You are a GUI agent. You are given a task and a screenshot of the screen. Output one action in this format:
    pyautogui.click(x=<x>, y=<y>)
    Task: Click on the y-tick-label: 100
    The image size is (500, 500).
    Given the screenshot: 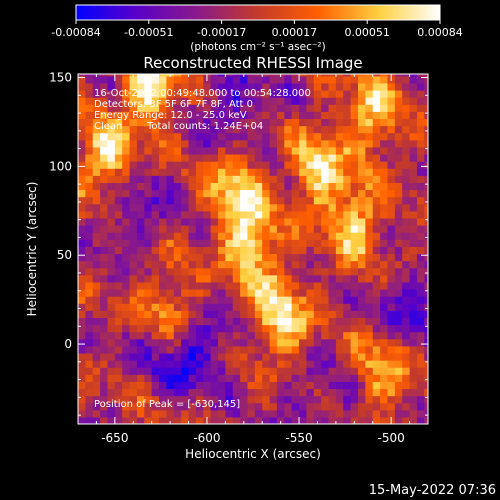 What is the action you would take?
    pyautogui.click(x=60, y=166)
    